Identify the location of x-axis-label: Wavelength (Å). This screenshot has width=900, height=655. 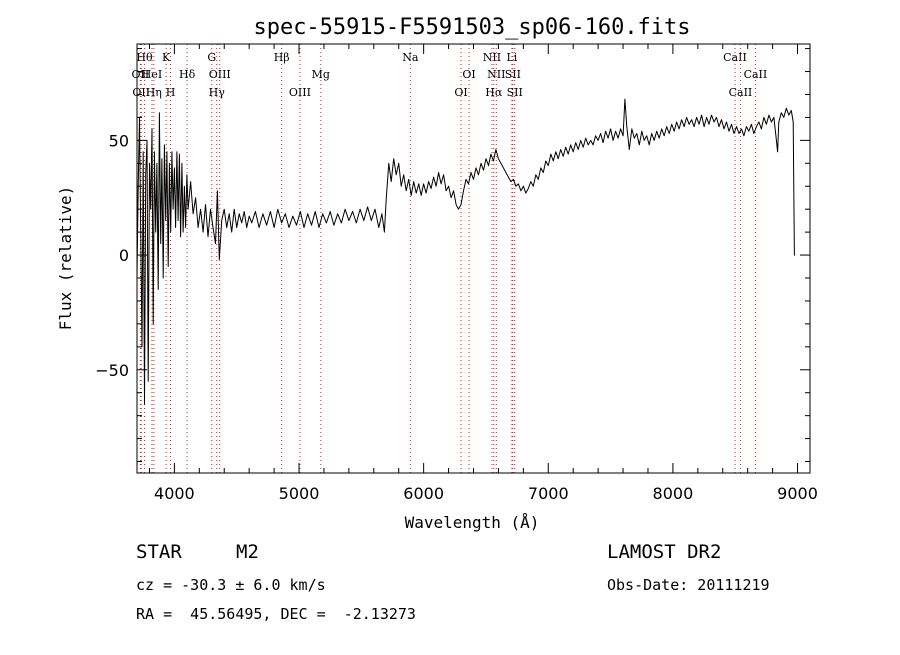
(472, 522).